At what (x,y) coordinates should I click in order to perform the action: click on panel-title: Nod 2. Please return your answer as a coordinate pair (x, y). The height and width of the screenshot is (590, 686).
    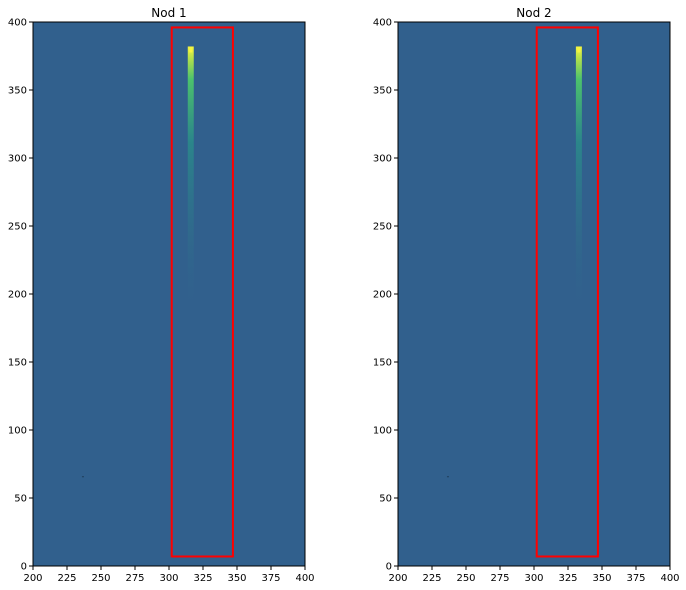
    Looking at the image, I should click on (533, 13).